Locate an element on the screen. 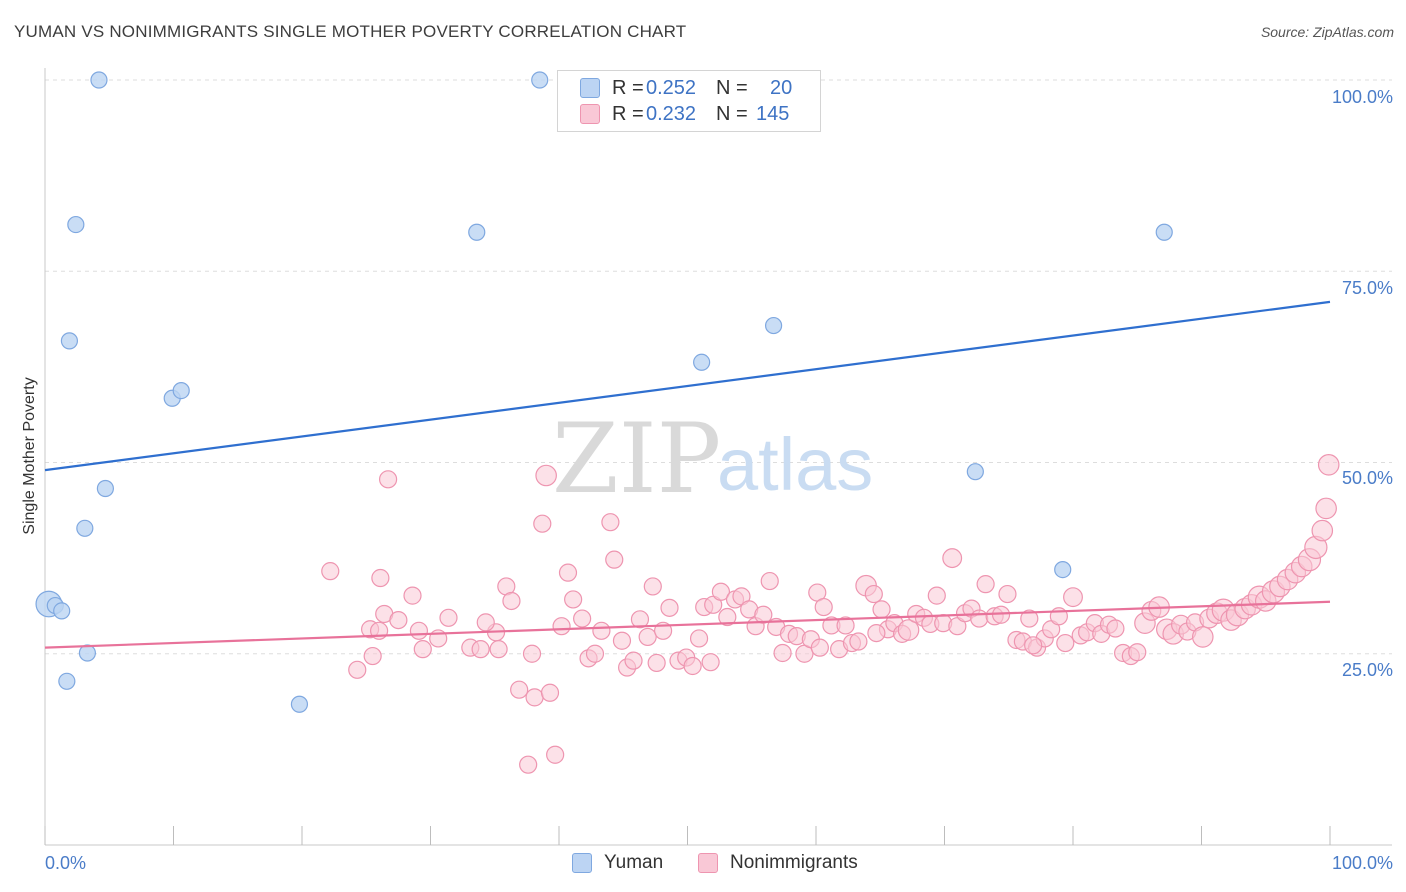 This screenshot has height=892, width=1406. y-tick-label: 25.0% is located at coordinates (1367, 670).